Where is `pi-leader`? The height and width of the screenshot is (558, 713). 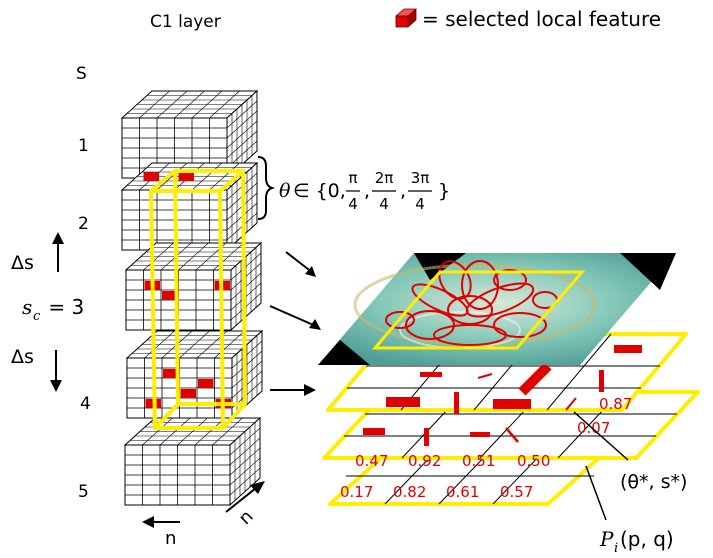
pi-leader is located at coordinates (596, 493).